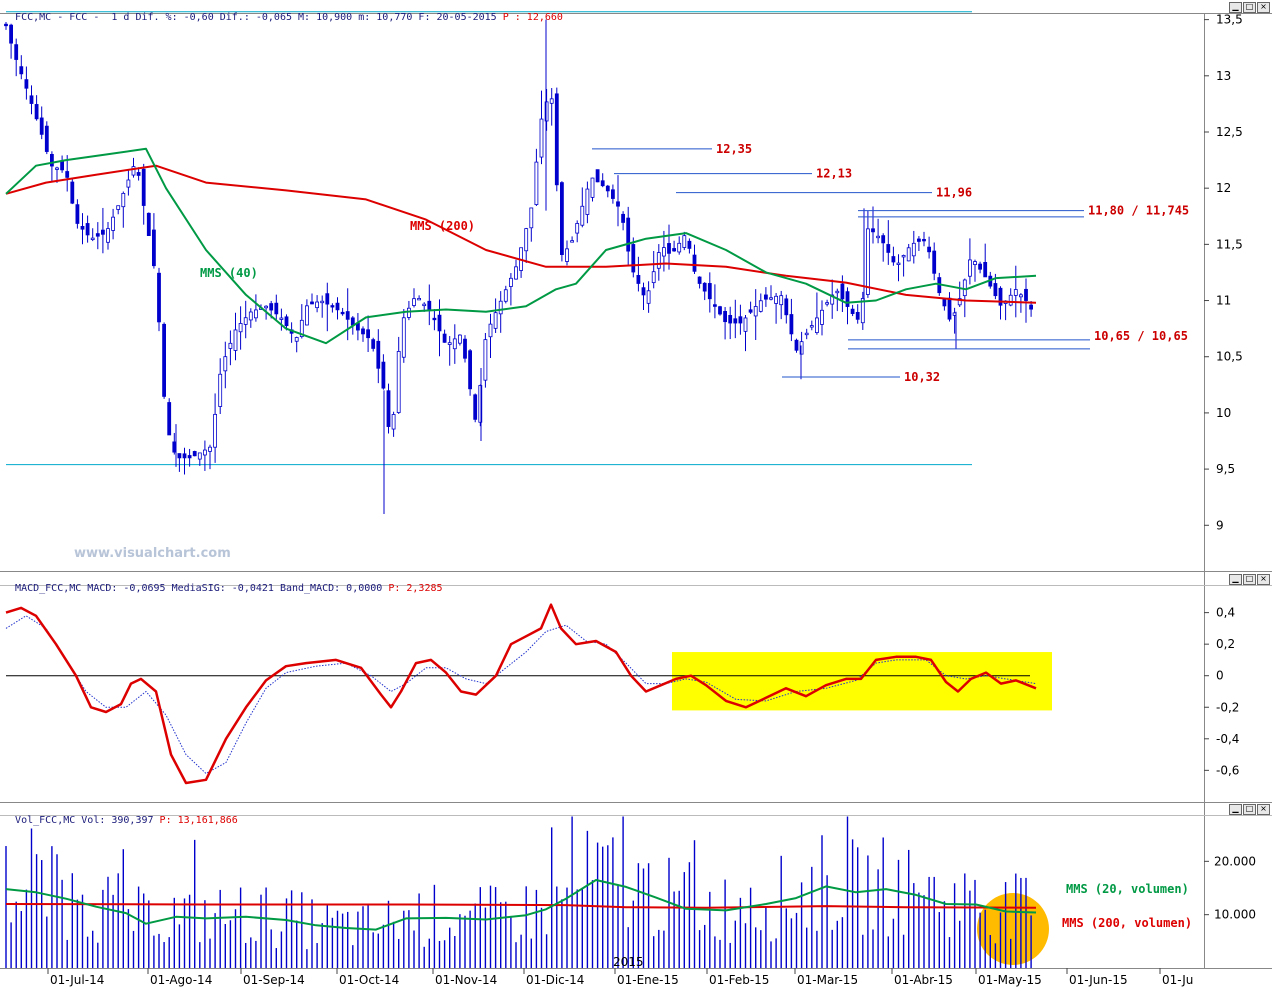  I want to click on minimize-volume-panel-button: ▁, so click(1235, 809).